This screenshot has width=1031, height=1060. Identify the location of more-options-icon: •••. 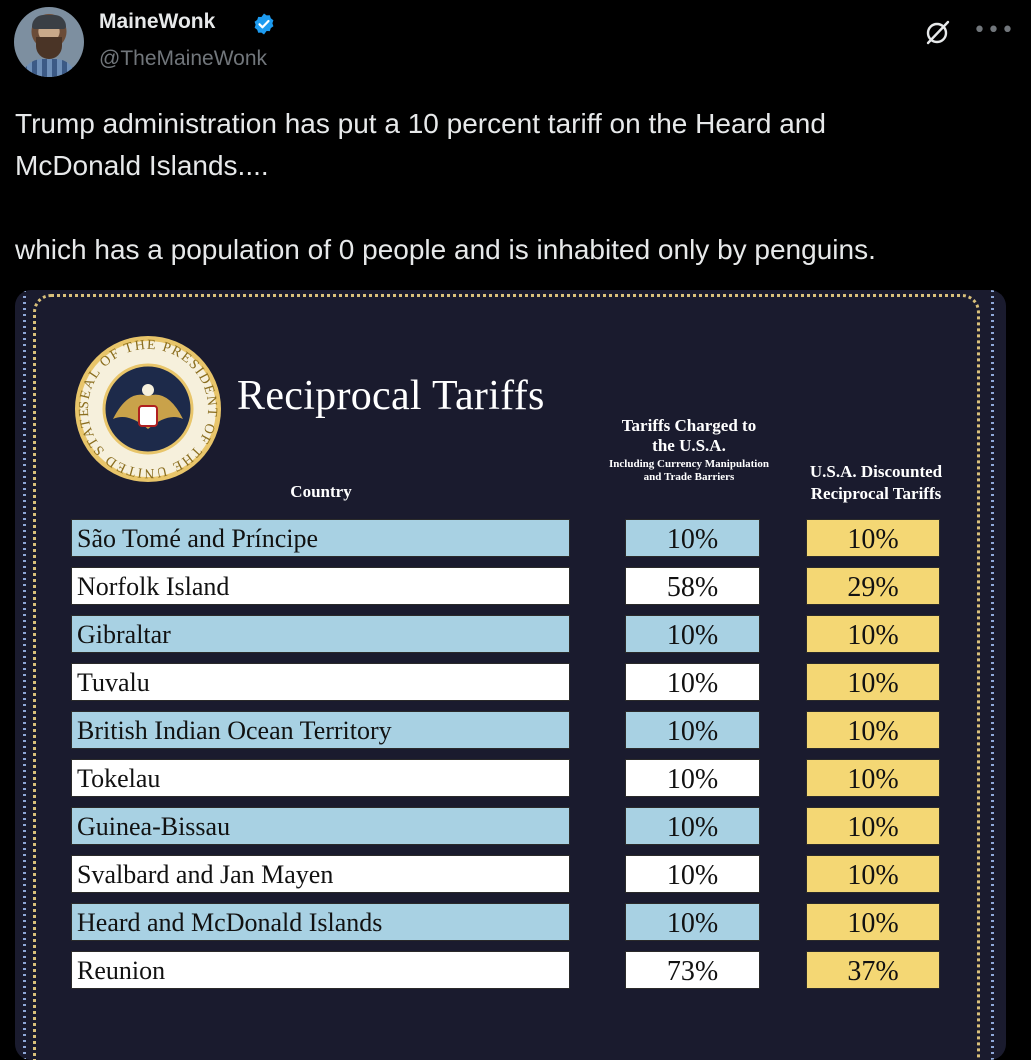
(994, 30).